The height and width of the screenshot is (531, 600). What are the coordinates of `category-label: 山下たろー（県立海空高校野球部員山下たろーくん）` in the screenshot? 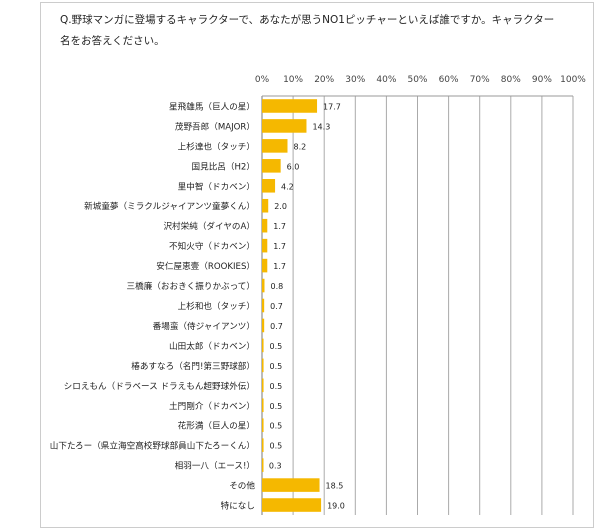 It's located at (152, 446).